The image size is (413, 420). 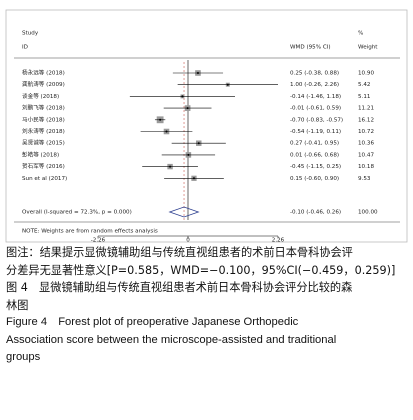 I want to click on weight-label: 9.53, so click(x=364, y=179).